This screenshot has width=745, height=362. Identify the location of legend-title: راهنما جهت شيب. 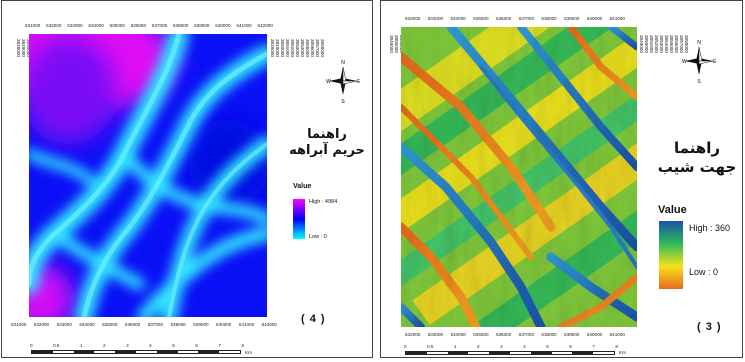
(697, 158).